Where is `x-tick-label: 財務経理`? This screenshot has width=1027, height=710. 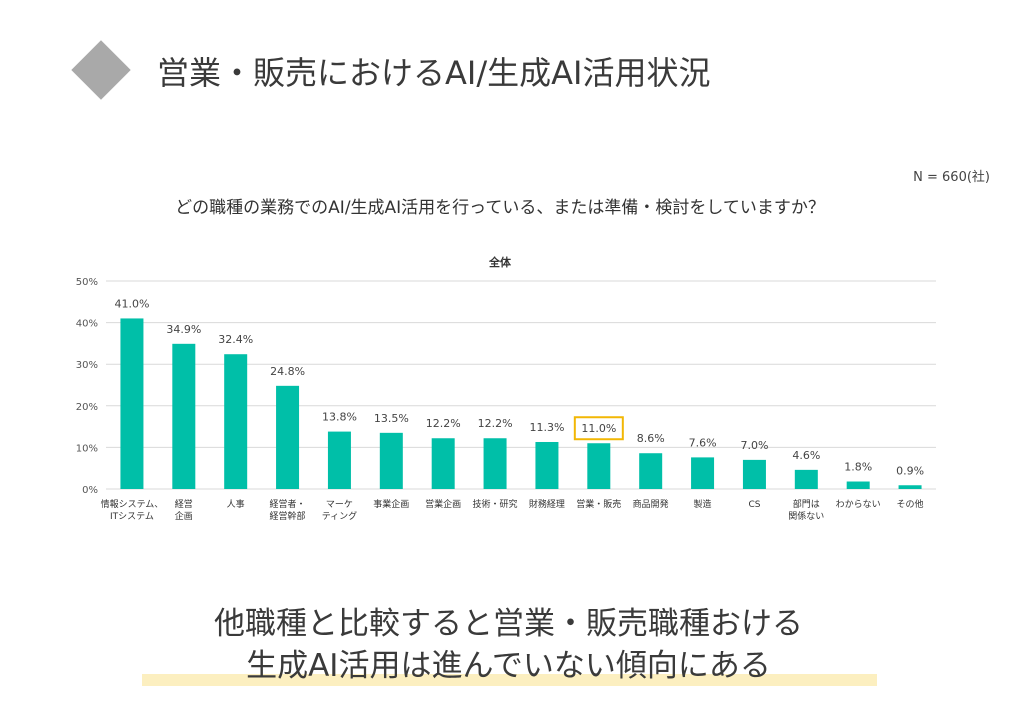
x-tick-label: 財務経理 is located at coordinates (547, 504).